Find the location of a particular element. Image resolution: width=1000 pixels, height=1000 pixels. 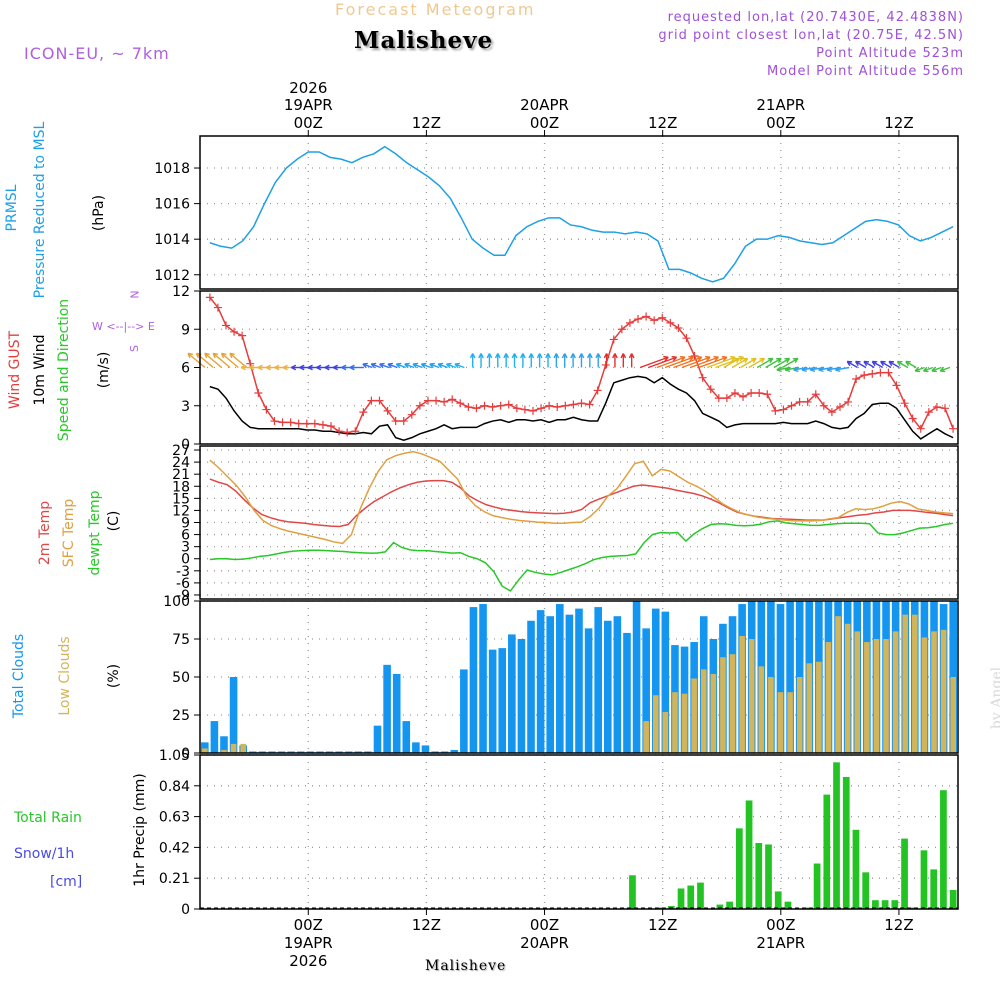

time-label-bottom-hour: 00Z is located at coordinates (308, 925).